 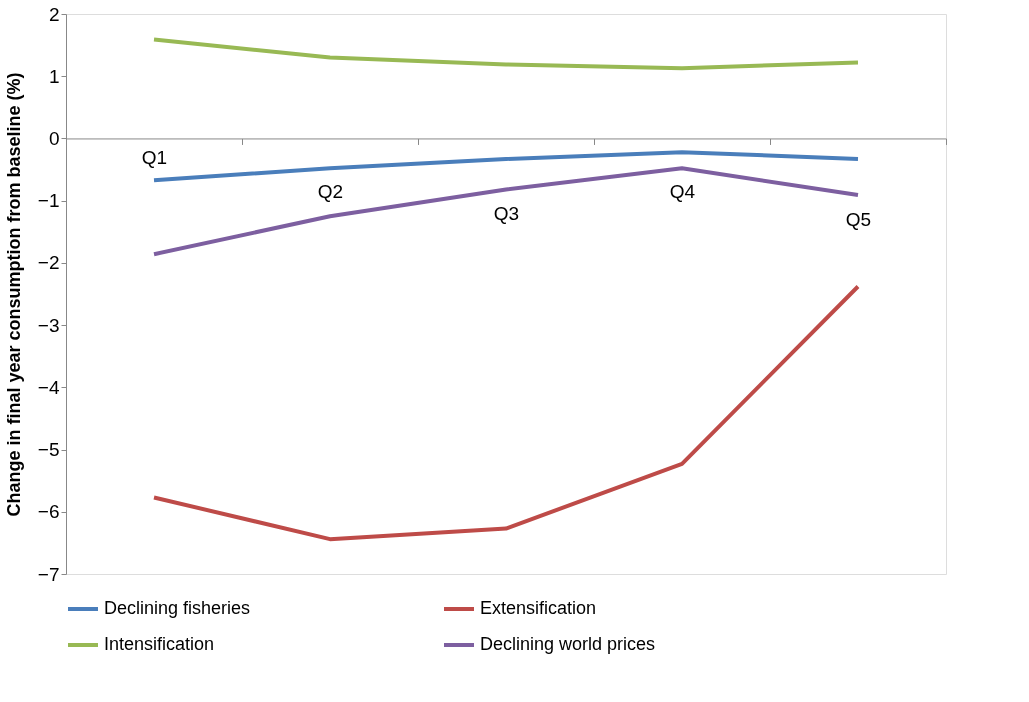 I want to click on x-tick-label: Q3, so click(x=506, y=213).